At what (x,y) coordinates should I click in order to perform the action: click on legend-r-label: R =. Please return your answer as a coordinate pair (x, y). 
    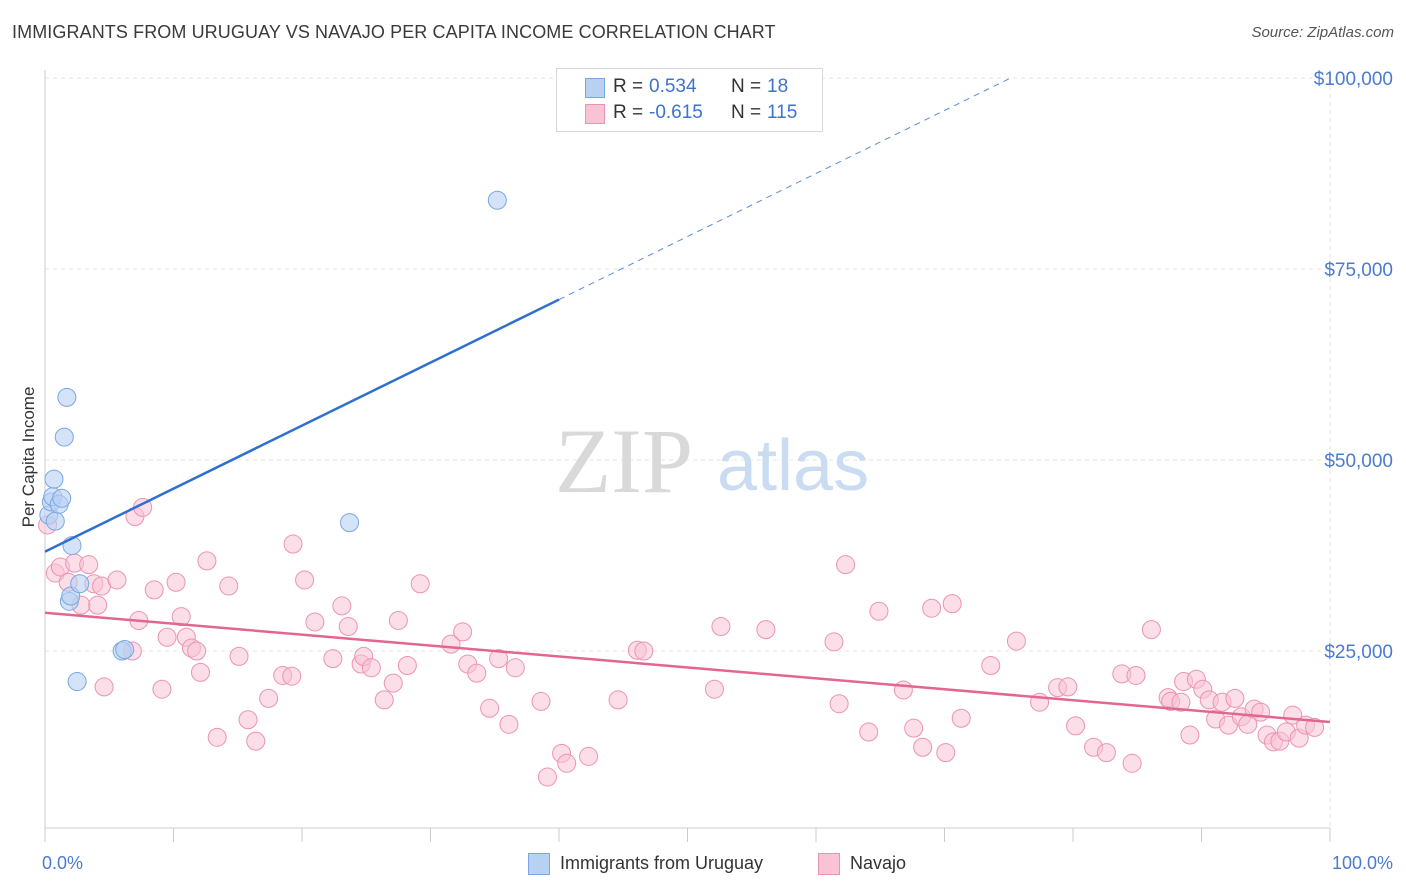
    Looking at the image, I should click on (628, 112).